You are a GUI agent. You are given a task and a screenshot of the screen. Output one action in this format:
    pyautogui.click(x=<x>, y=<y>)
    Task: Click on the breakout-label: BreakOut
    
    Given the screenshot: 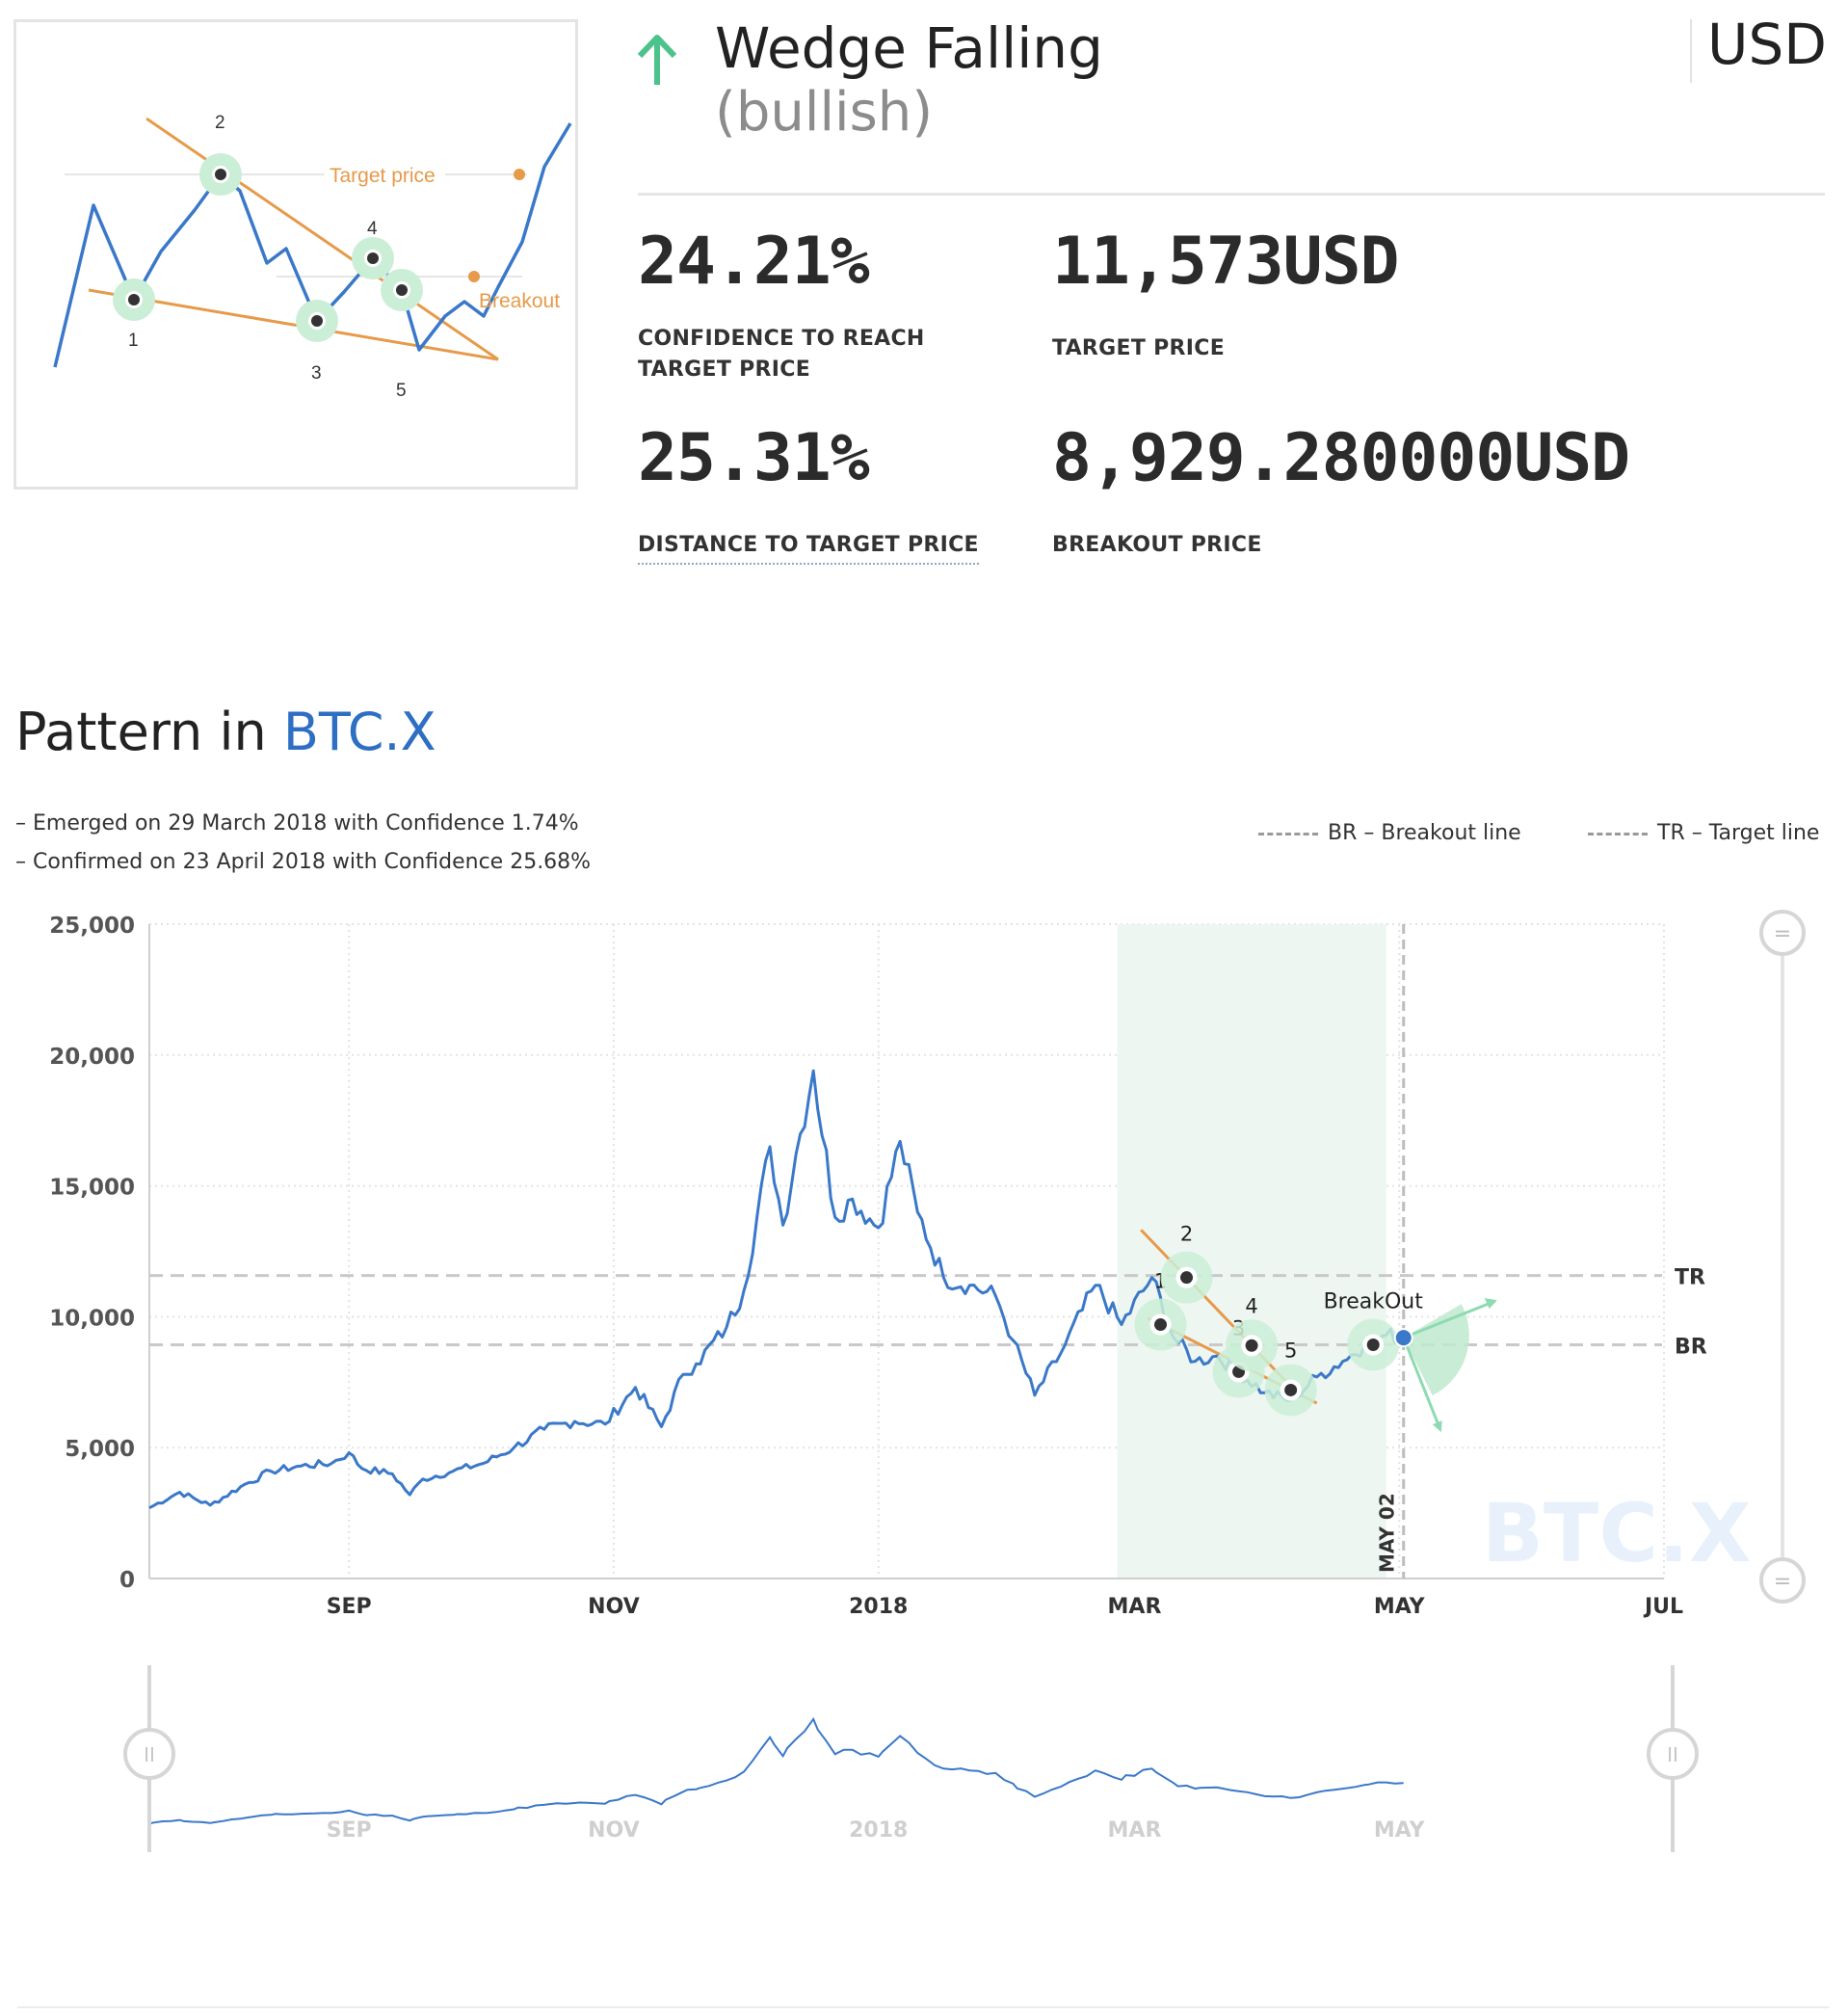 What is the action you would take?
    pyautogui.click(x=1374, y=1301)
    